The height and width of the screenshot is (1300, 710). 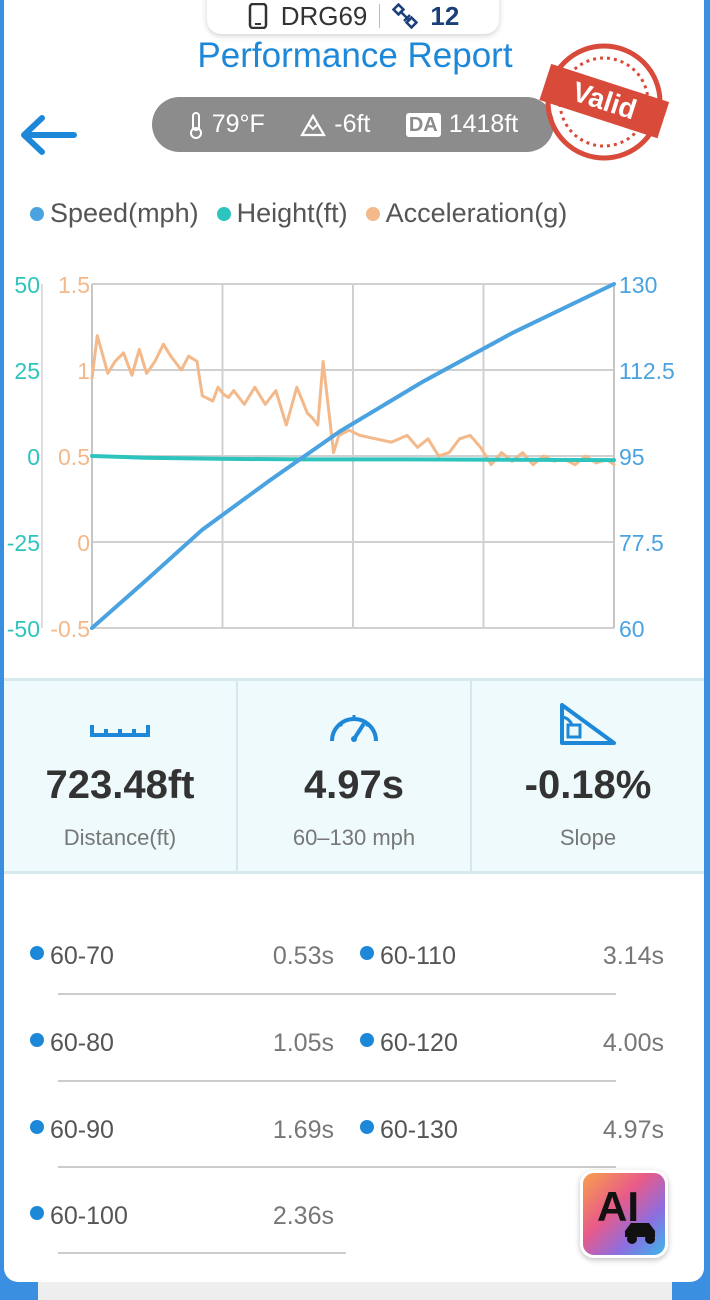 What do you see at coordinates (483, 124) in the screenshot?
I see `density-altitude-value: 1418ft` at bounding box center [483, 124].